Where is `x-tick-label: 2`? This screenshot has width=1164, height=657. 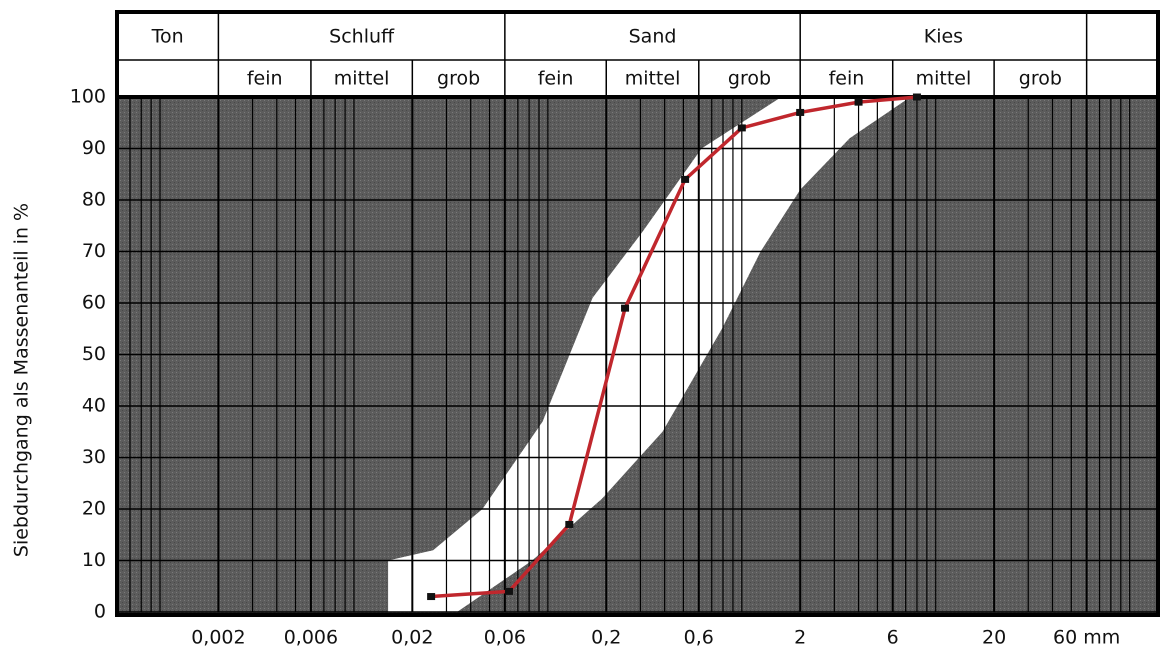 x-tick-label: 2 is located at coordinates (800, 638).